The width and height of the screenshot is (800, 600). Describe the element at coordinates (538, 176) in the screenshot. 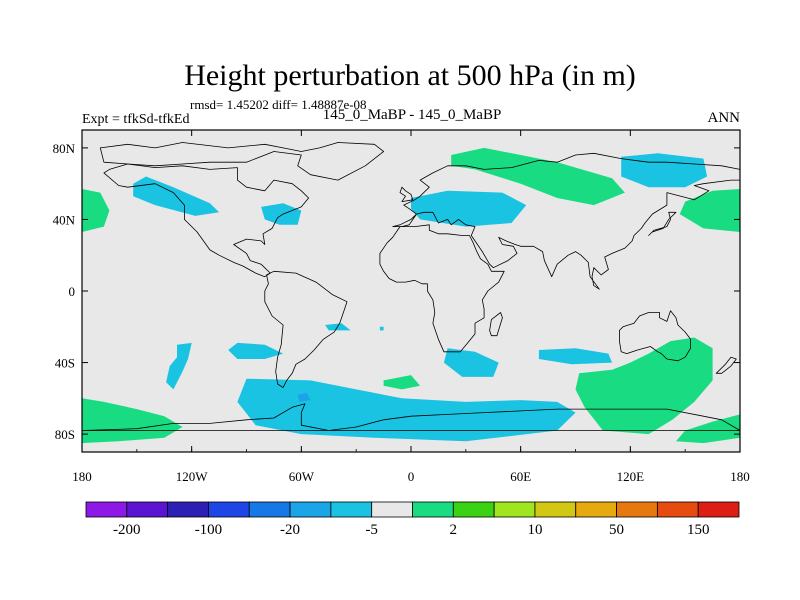

I see `anomaly-green-north-60e` at that location.